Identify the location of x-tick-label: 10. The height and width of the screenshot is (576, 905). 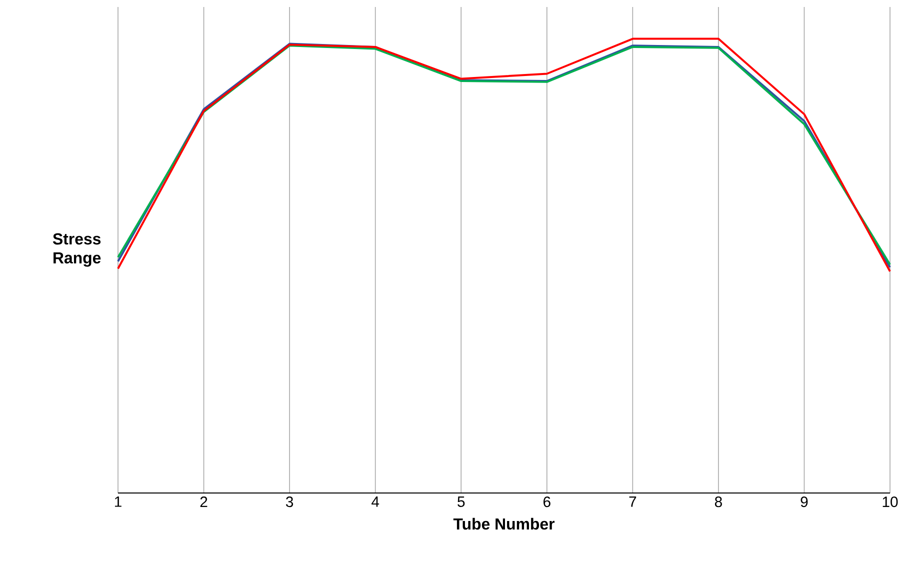
(890, 502).